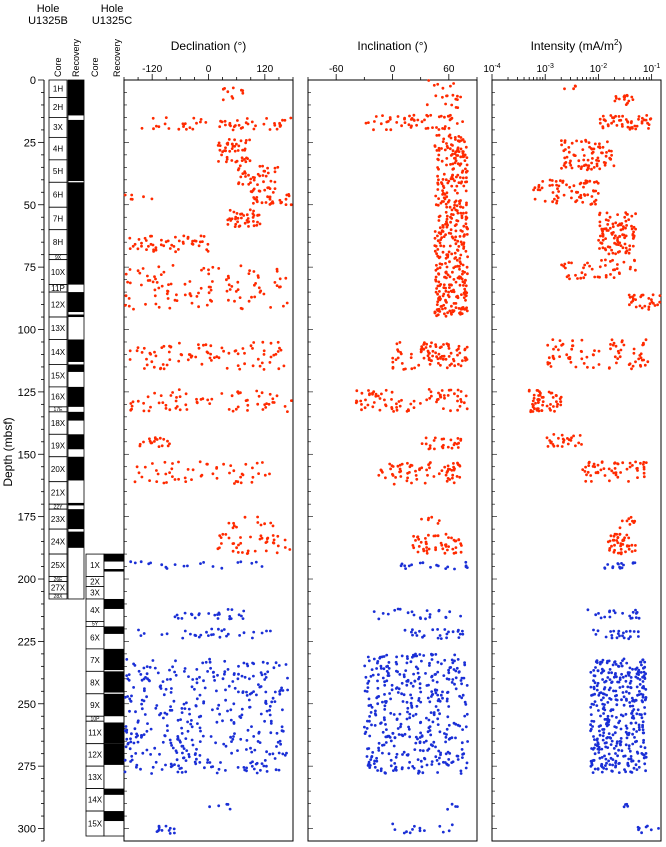  I want to click on hole-c-recovery-interval, so click(114, 558).